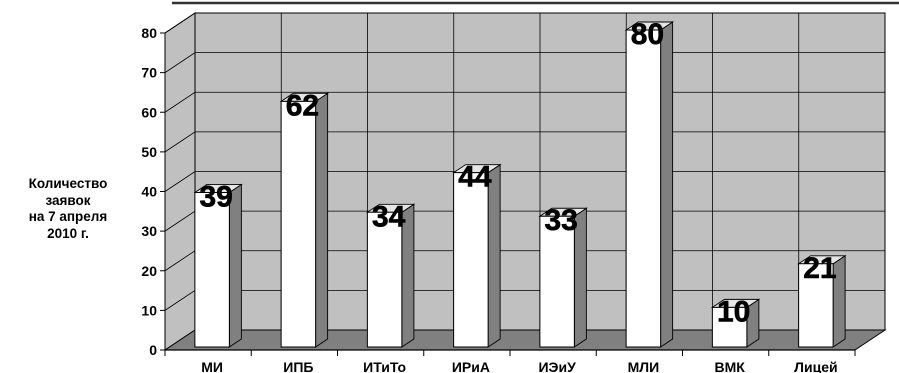  I want to click on x-tick-label: ВМК, so click(729, 366).